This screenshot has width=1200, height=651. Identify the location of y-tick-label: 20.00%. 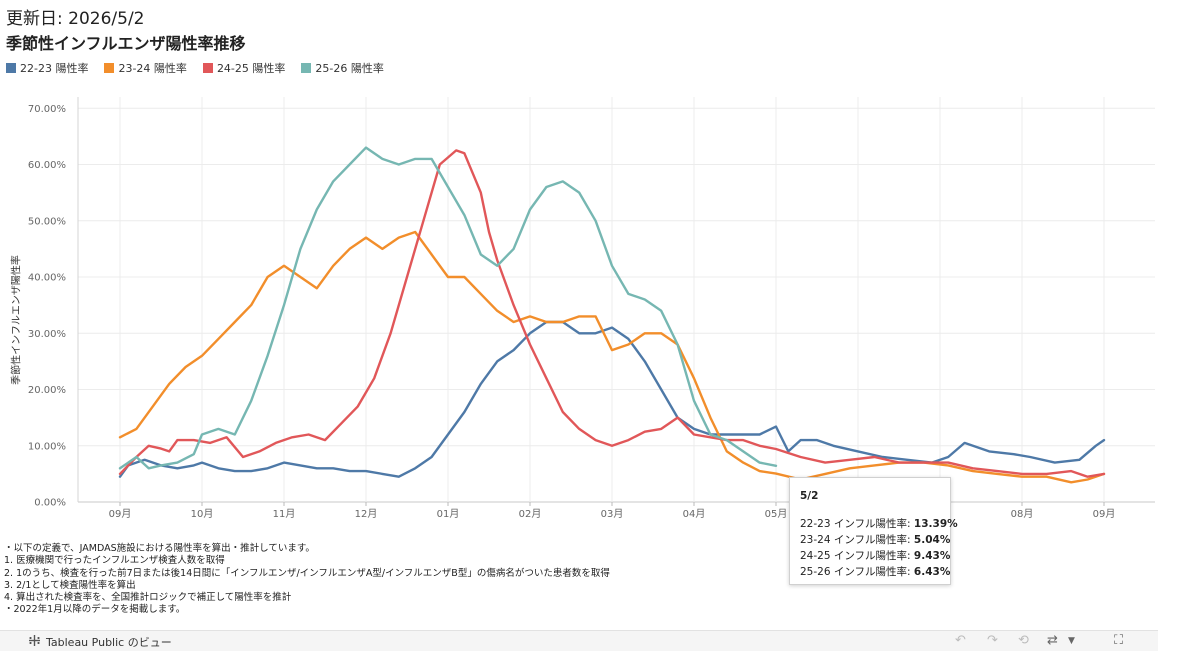
(47, 390).